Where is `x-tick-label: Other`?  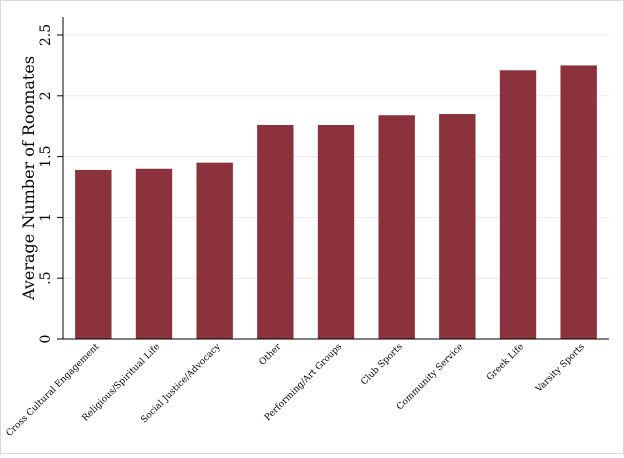 x-tick-label: Other is located at coordinates (271, 355).